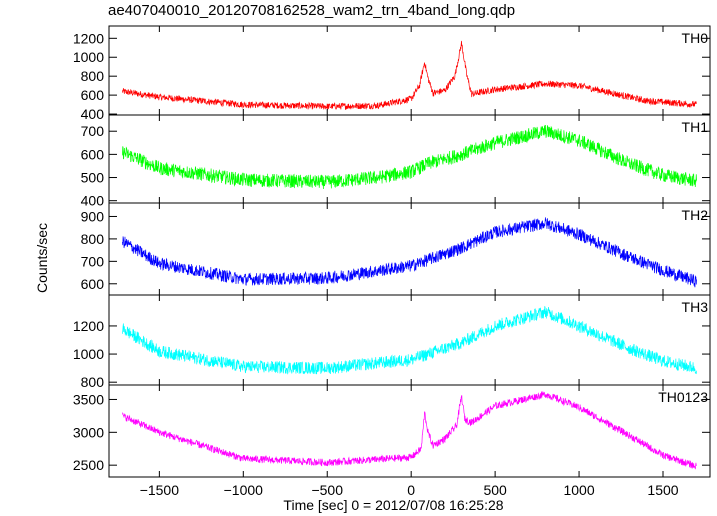 Image resolution: width=717 pixels, height=516 pixels. Describe the element at coordinates (88, 399) in the screenshot. I see `y-tick-label: 3500` at that location.